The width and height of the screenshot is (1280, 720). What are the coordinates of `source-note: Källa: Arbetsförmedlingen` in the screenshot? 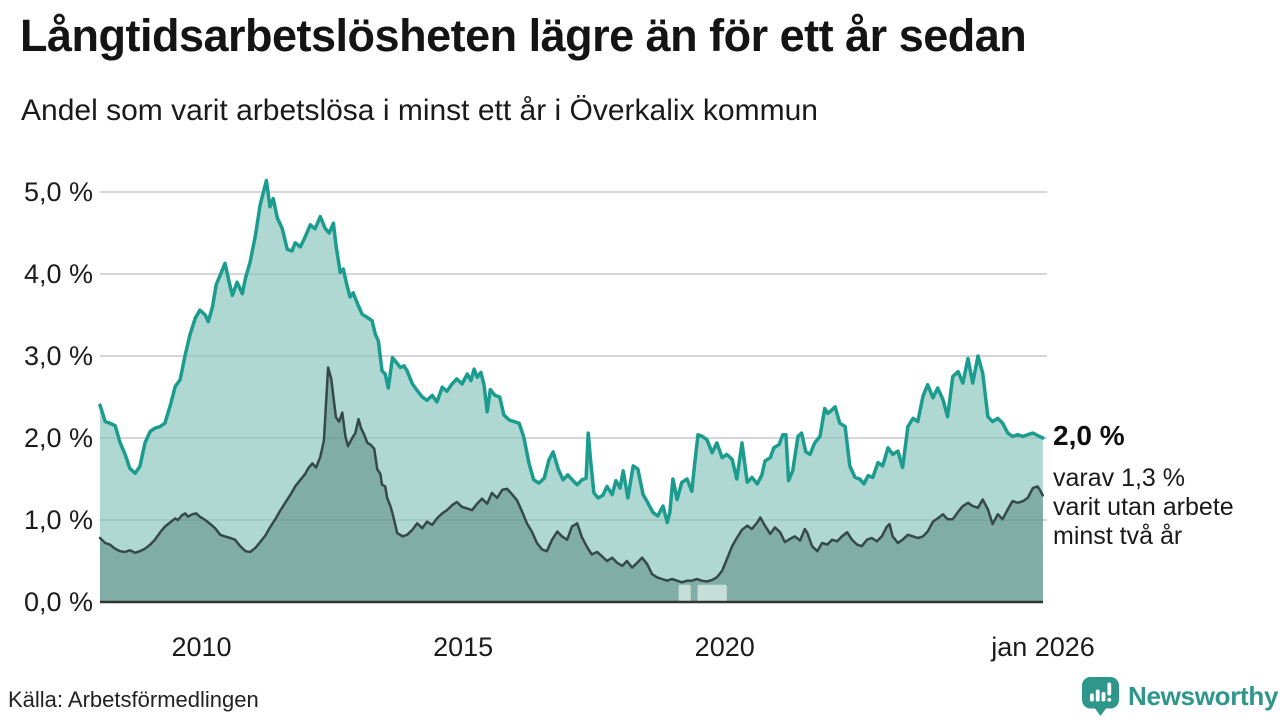 It's located at (133, 699).